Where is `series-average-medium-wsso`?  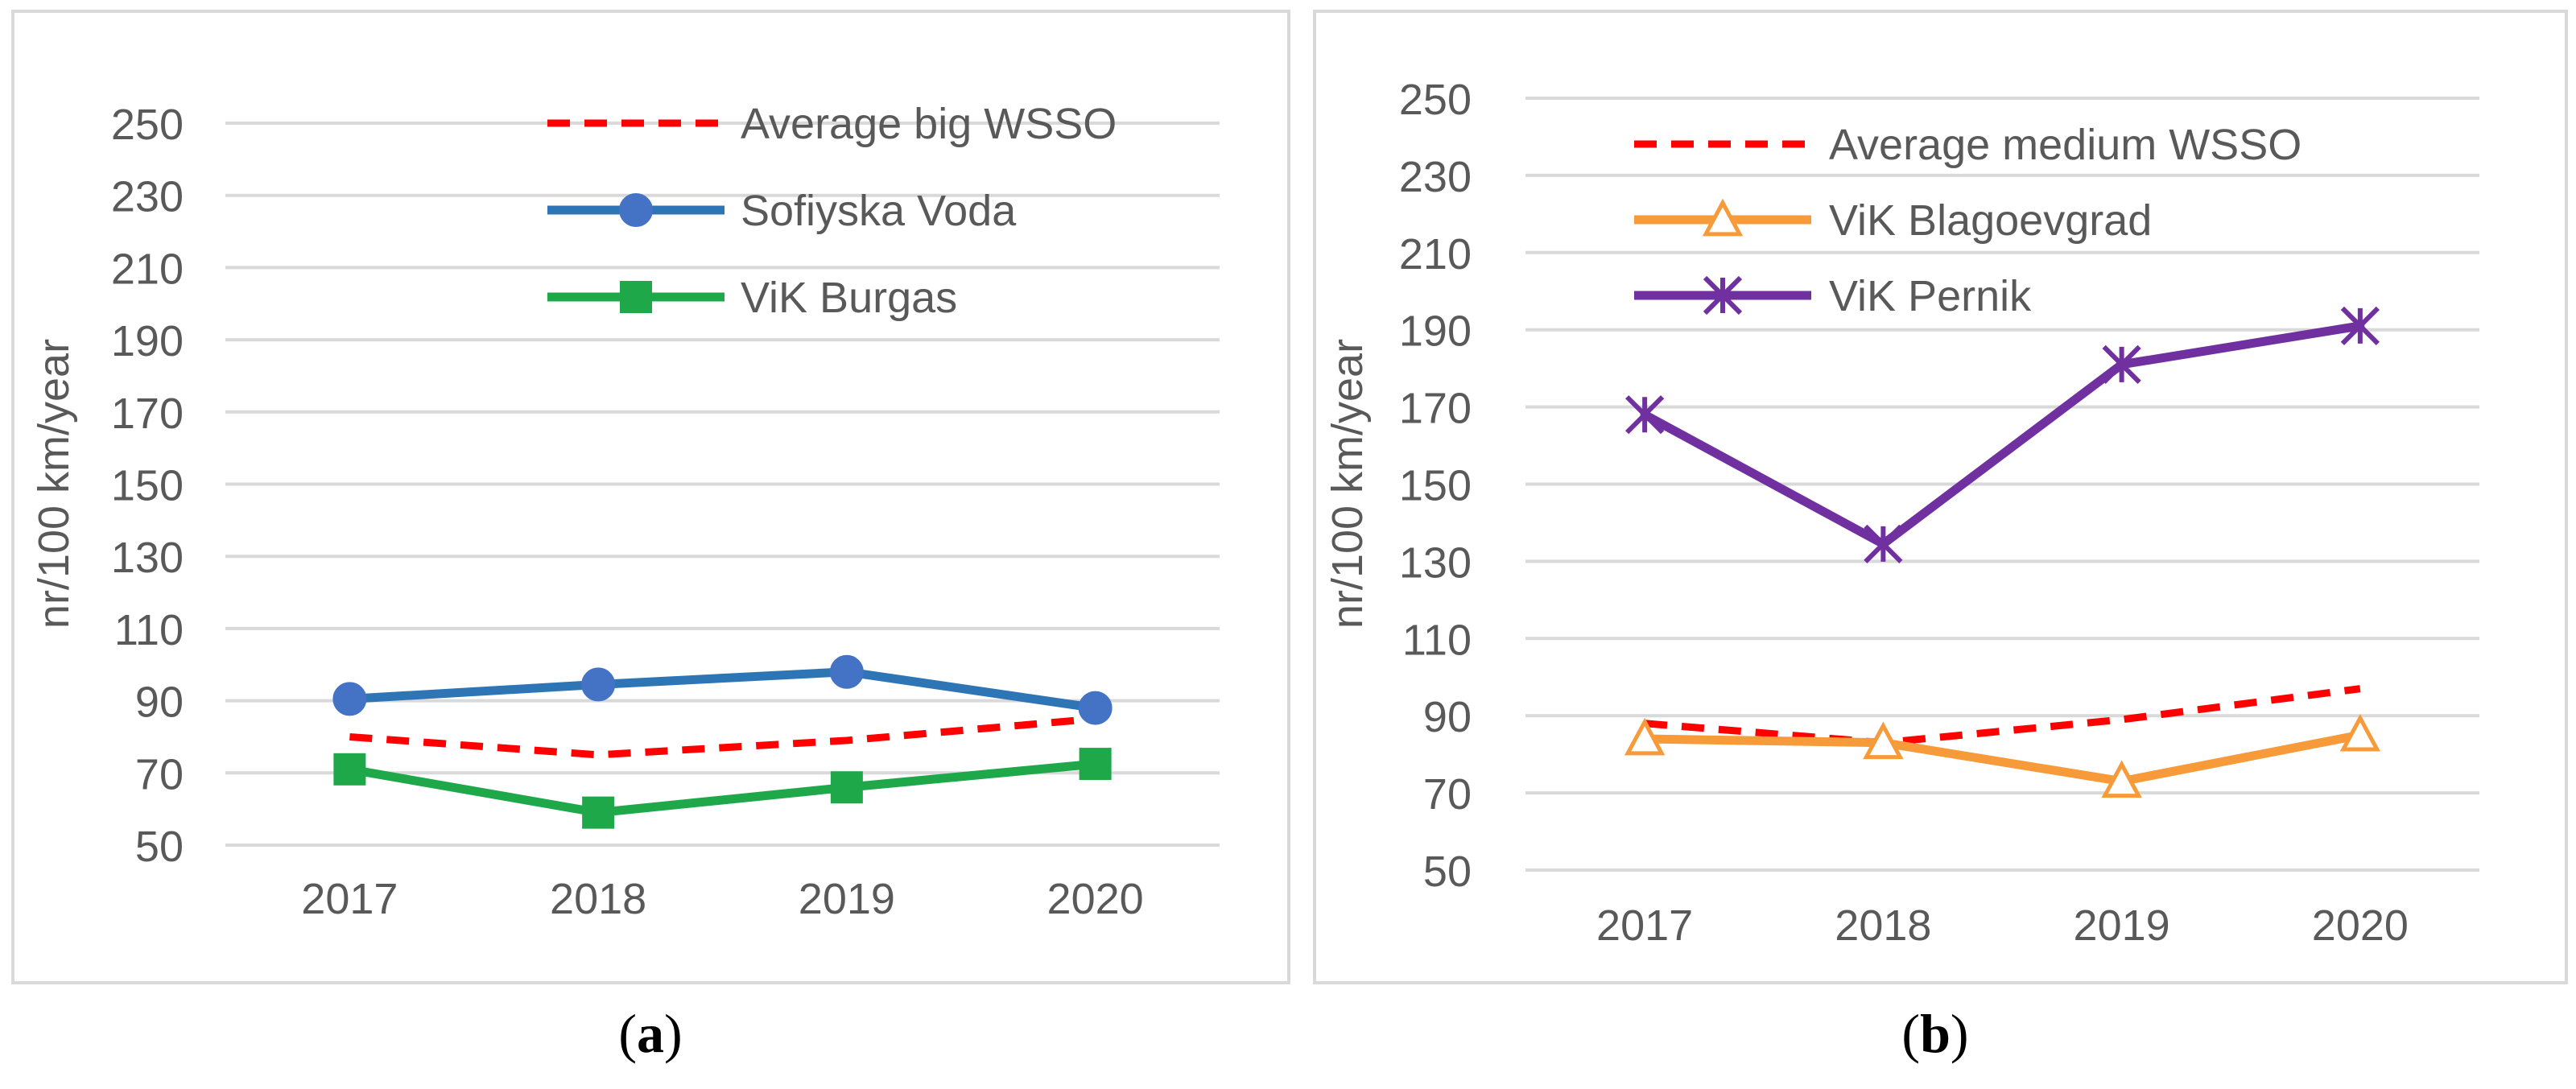
series-average-medium-wsso is located at coordinates (2002, 716).